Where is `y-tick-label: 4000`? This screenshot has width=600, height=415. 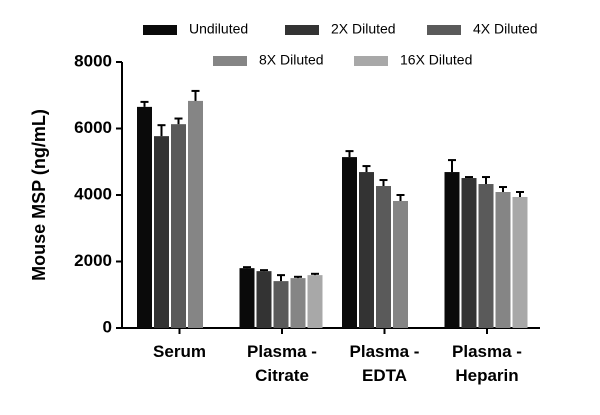 y-tick-label: 4000 is located at coordinates (93, 193).